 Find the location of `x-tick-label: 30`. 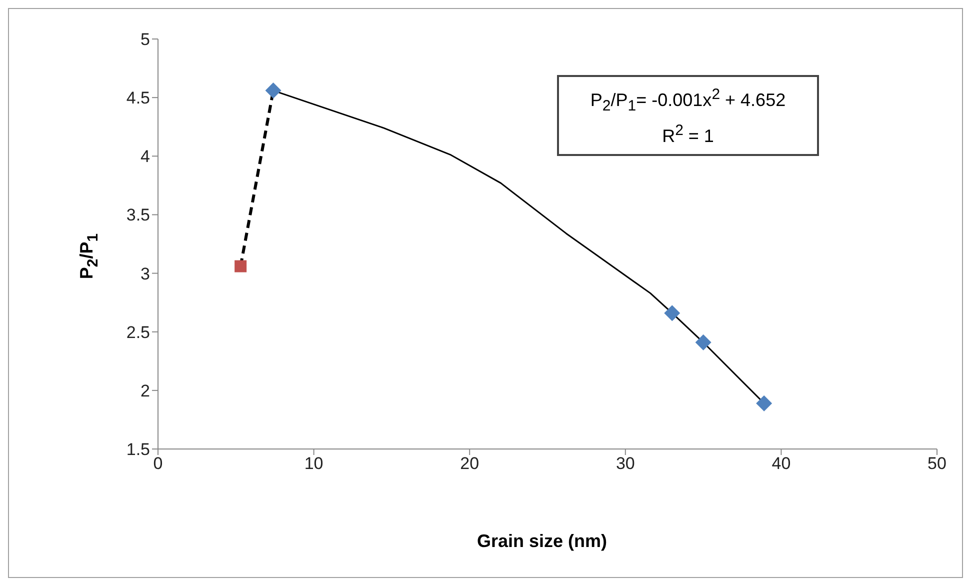

x-tick-label: 30 is located at coordinates (625, 464).